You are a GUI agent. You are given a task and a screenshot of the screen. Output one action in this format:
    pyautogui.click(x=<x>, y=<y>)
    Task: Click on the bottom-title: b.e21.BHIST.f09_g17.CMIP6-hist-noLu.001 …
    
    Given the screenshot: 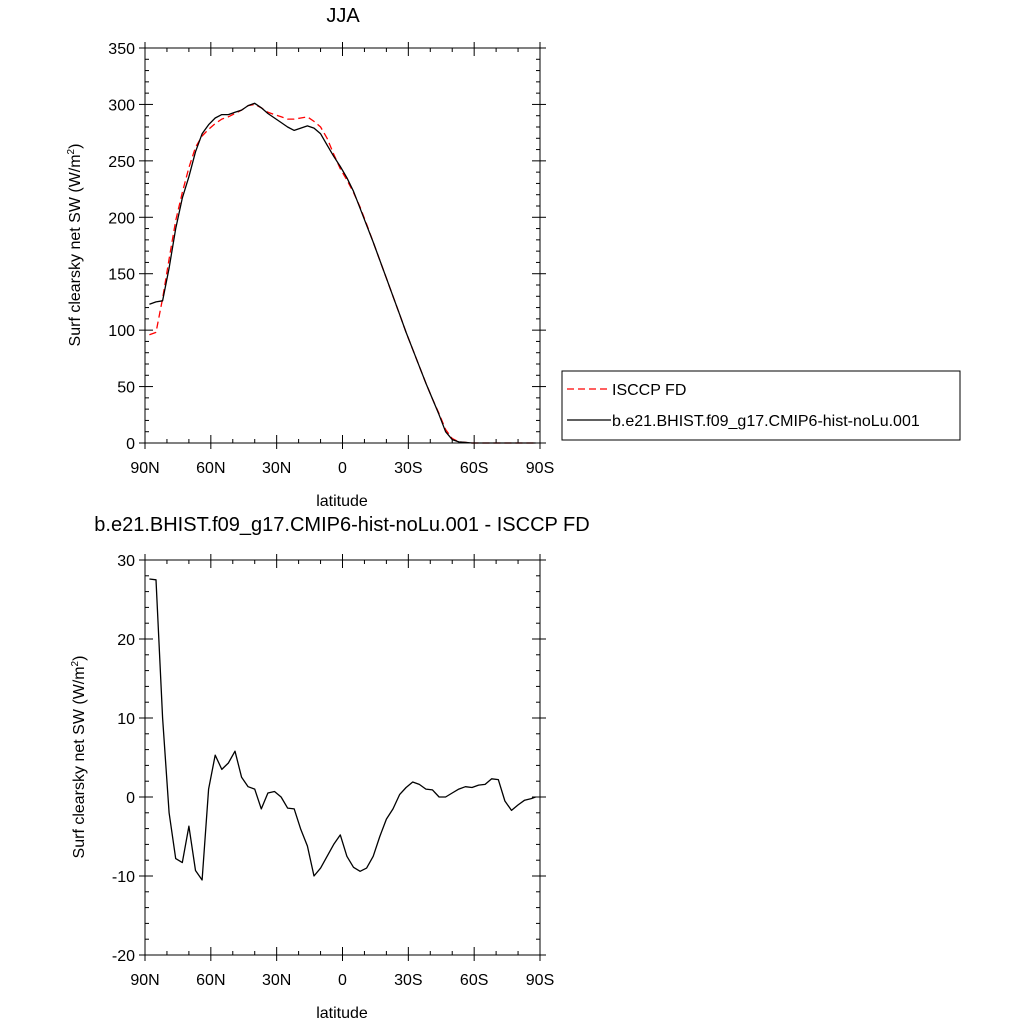 What is the action you would take?
    pyautogui.click(x=341, y=525)
    